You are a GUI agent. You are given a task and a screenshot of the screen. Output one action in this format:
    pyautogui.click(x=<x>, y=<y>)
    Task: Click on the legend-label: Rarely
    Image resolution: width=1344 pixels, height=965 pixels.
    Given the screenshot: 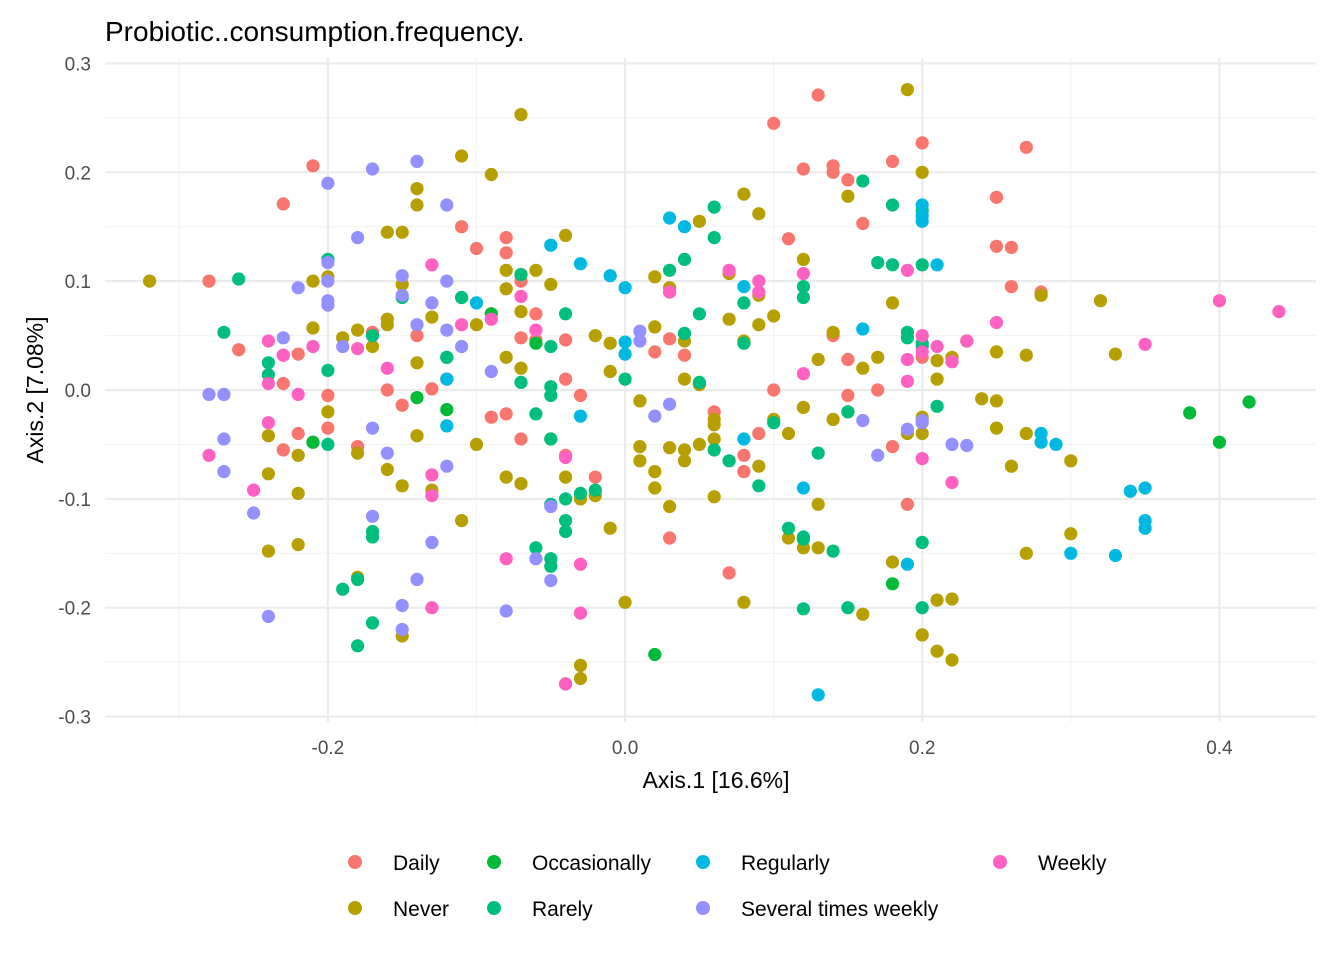 What is the action you would take?
    pyautogui.click(x=562, y=909)
    